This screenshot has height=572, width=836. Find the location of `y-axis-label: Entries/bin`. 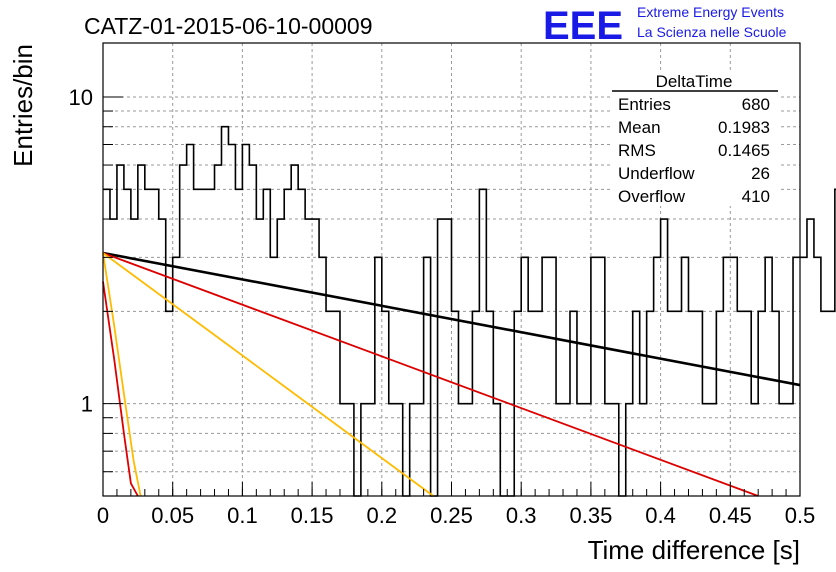

y-axis-label: Entries/bin is located at coordinates (23, 105).